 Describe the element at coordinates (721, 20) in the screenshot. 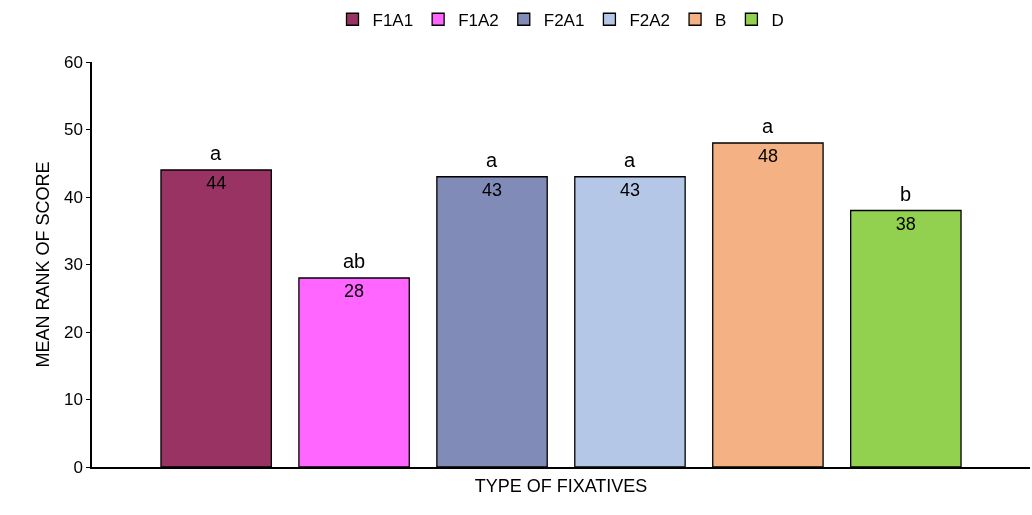

I see `legend-label: B` at that location.